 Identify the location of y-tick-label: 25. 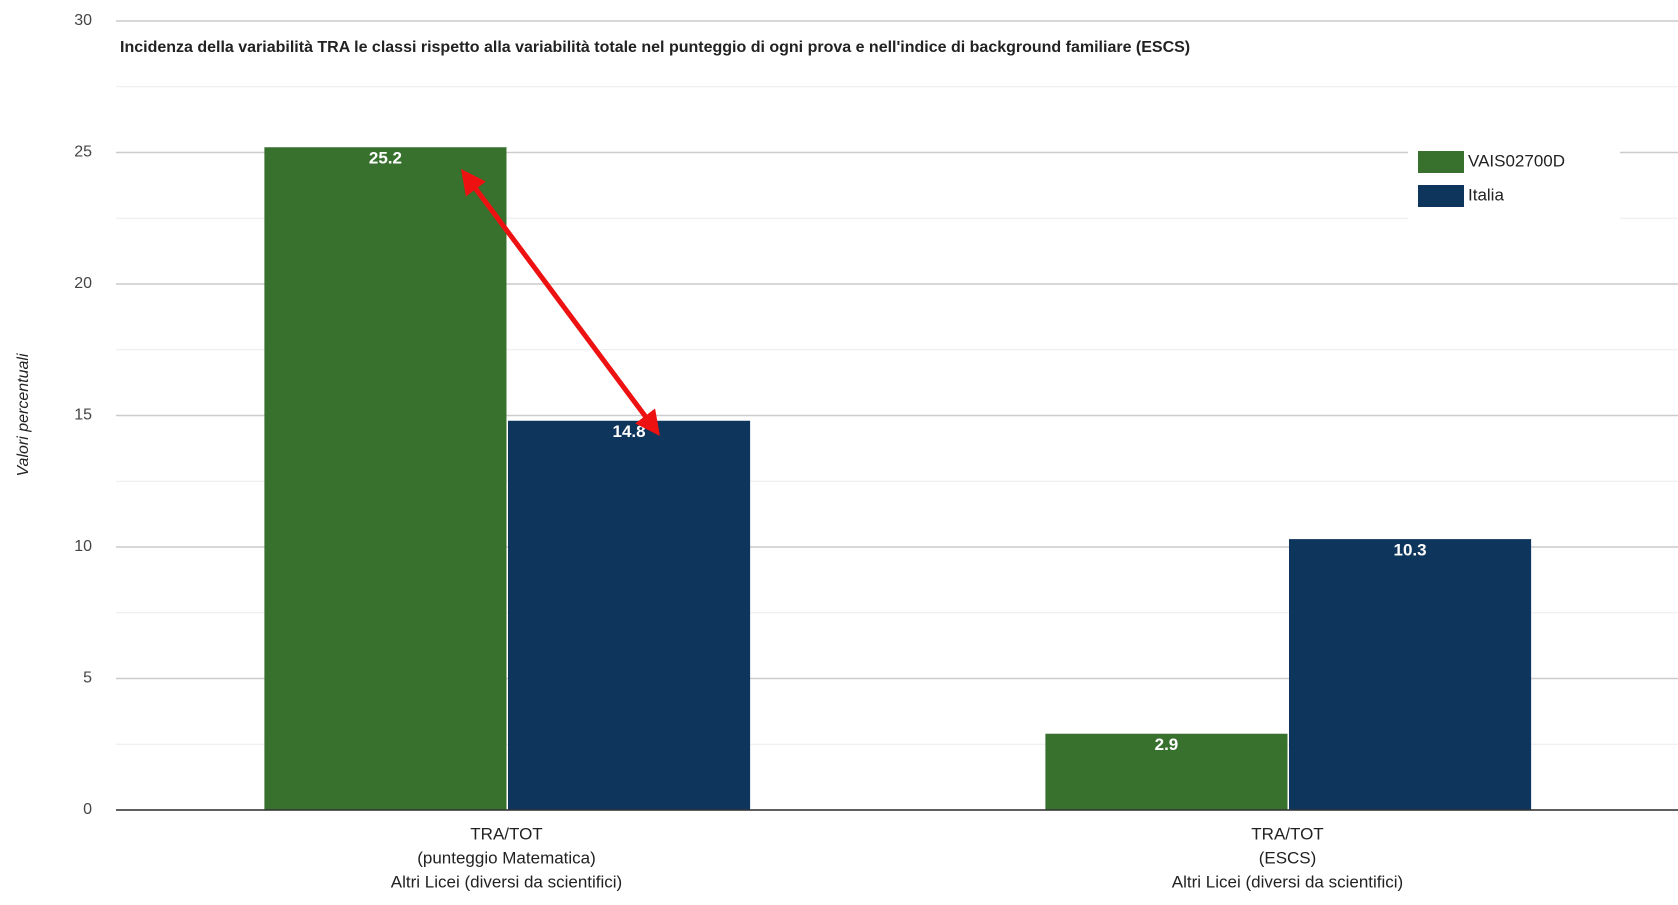
(83, 152).